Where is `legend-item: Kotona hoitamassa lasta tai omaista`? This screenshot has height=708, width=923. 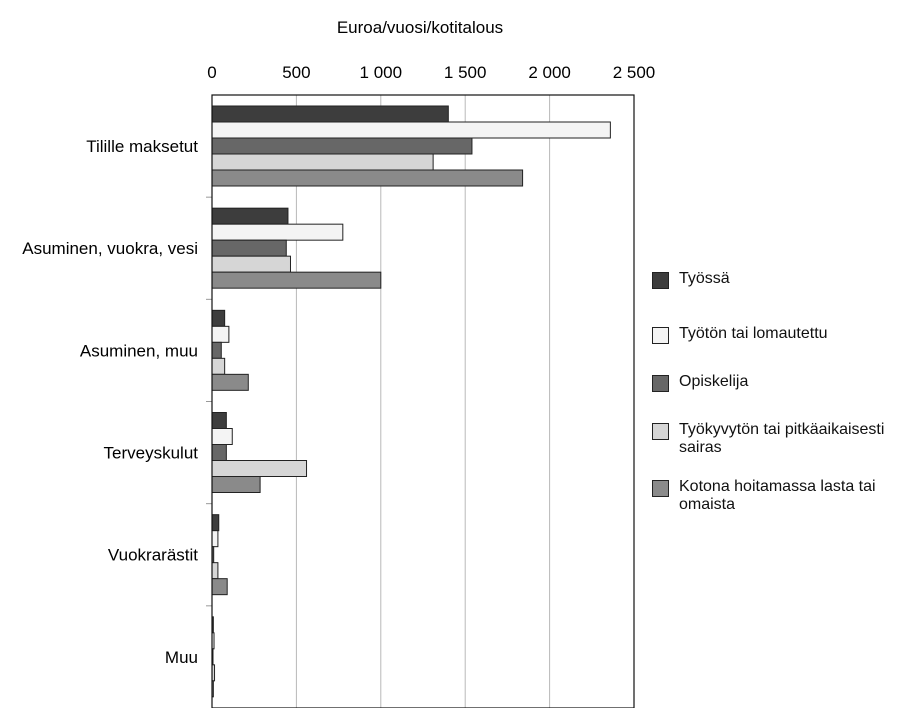 legend-item: Kotona hoitamassa lasta tai omaista is located at coordinates (787, 496).